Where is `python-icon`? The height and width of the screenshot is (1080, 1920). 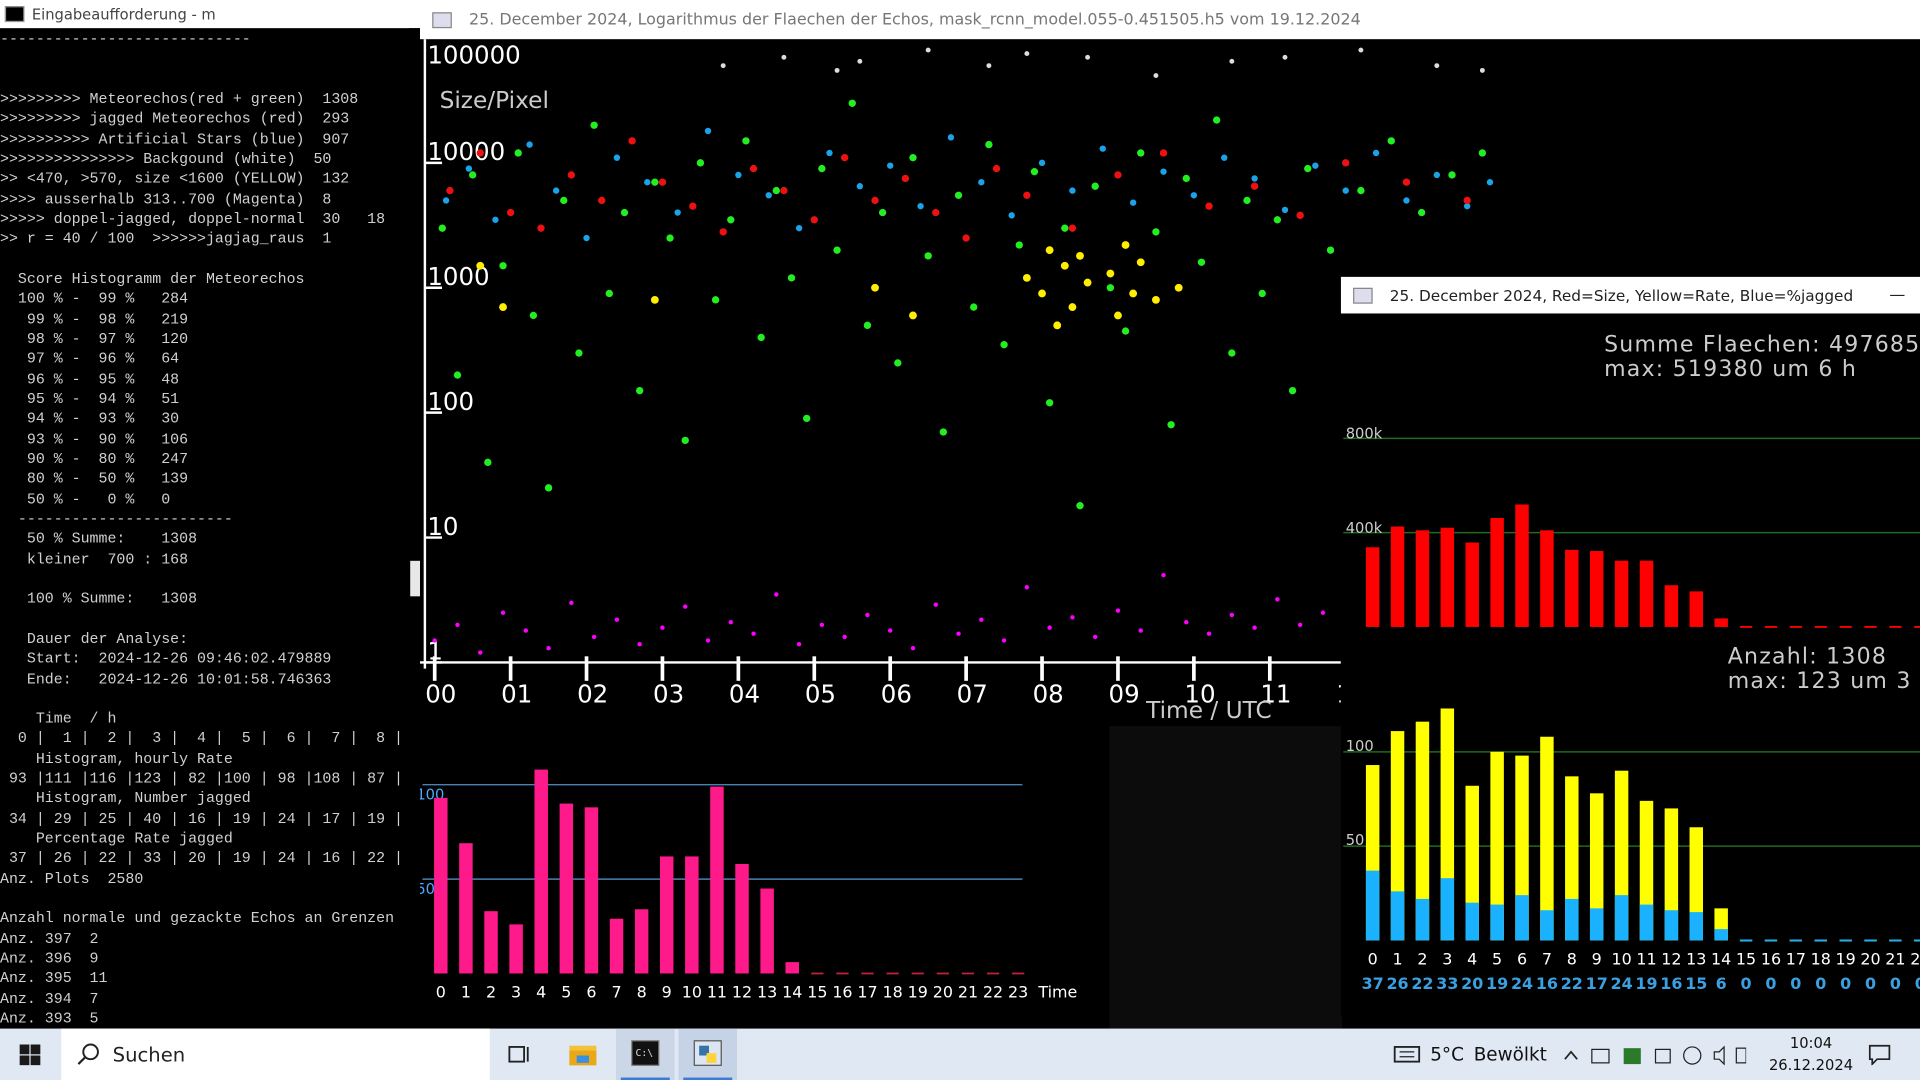 python-icon is located at coordinates (708, 1054).